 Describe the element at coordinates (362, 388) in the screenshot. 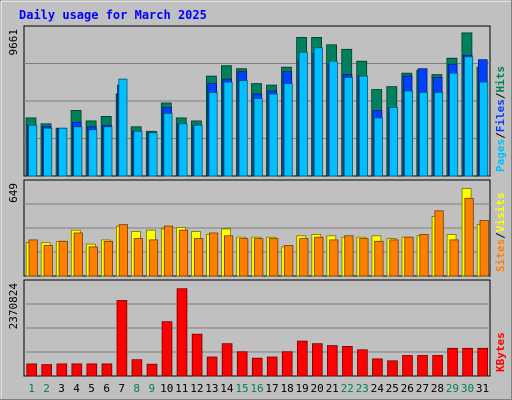

I see `x-tick-label: 23` at that location.